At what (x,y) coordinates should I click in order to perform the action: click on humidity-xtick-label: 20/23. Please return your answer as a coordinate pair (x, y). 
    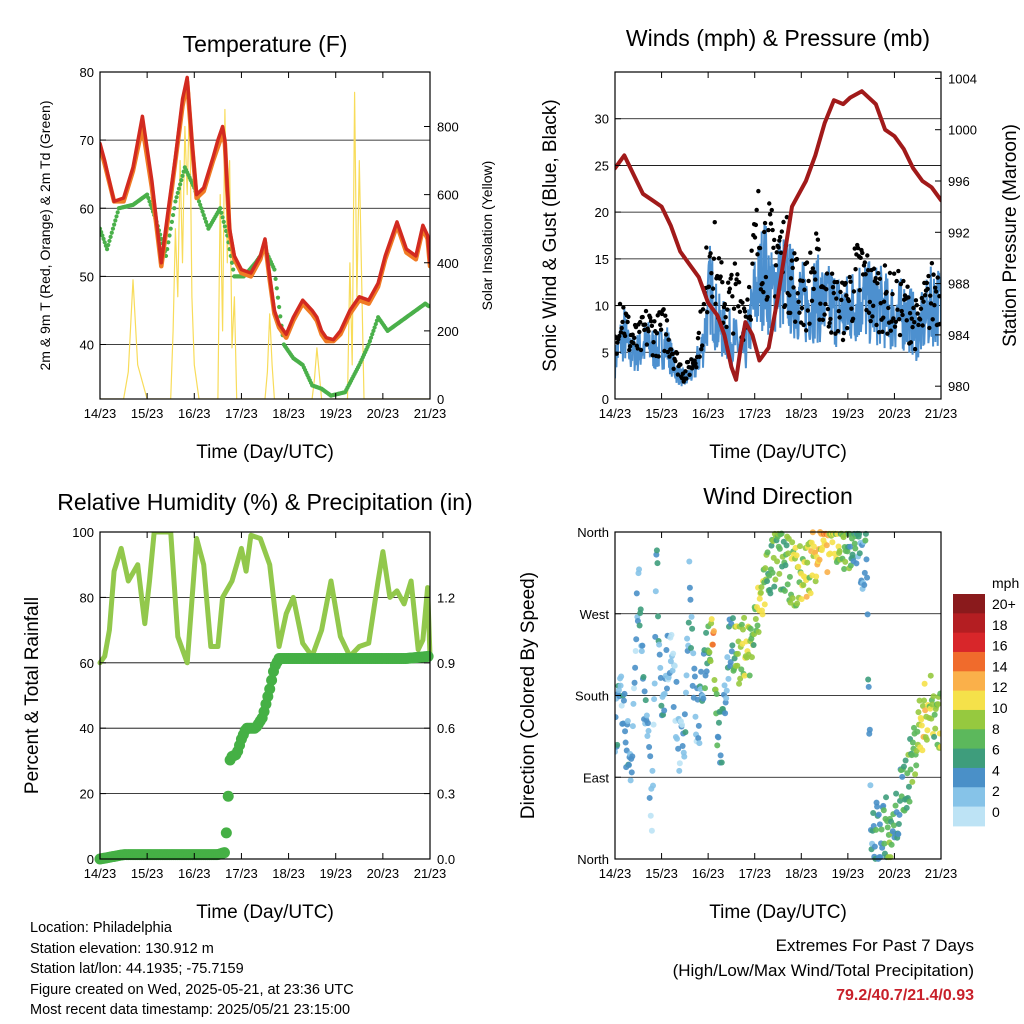
    Looking at the image, I should click on (383, 873).